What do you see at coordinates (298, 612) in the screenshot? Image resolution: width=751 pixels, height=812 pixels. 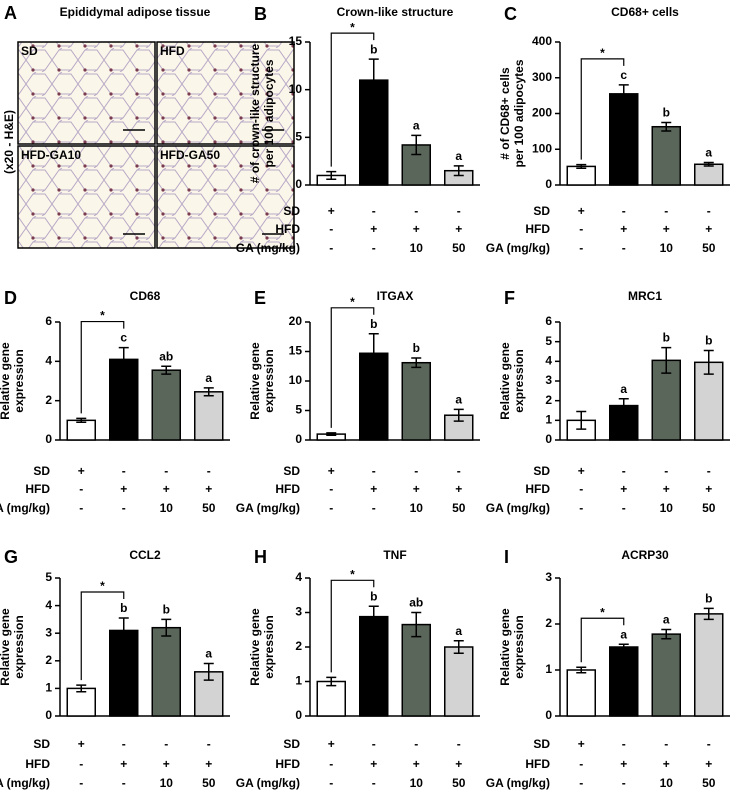 I see `y-tick-label: 3` at bounding box center [298, 612].